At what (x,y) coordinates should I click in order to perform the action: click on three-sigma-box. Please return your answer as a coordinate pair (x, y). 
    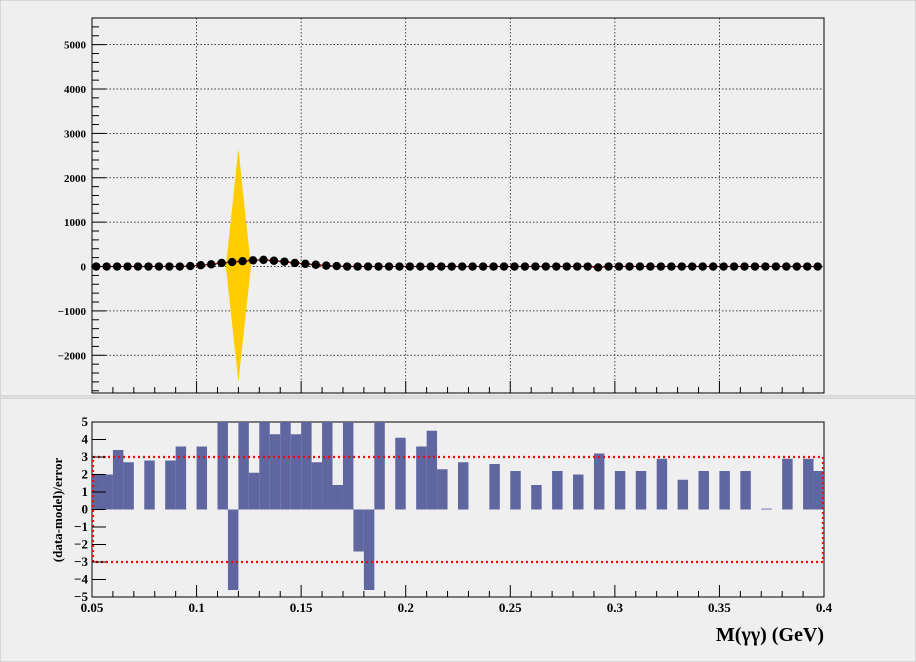
    Looking at the image, I should click on (458, 509).